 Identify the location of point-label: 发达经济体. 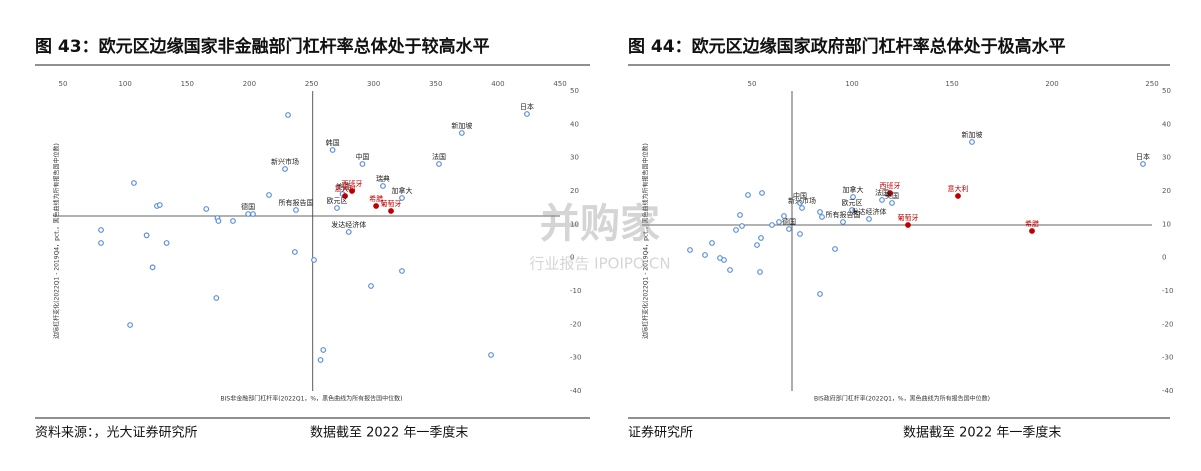
(348, 224).